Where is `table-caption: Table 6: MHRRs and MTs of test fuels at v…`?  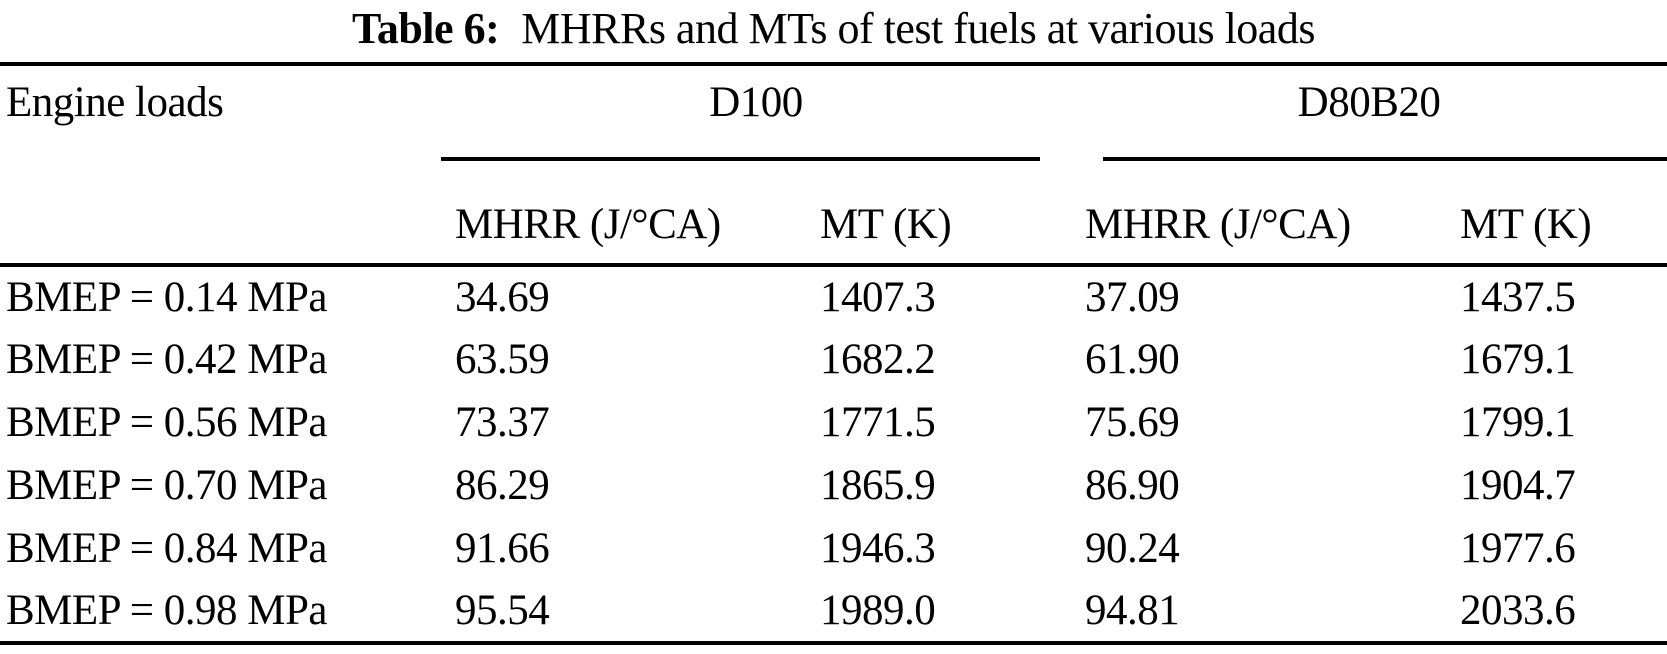 table-caption: Table 6: MHRRs and MTs of test fuels at v… is located at coordinates (833, 31).